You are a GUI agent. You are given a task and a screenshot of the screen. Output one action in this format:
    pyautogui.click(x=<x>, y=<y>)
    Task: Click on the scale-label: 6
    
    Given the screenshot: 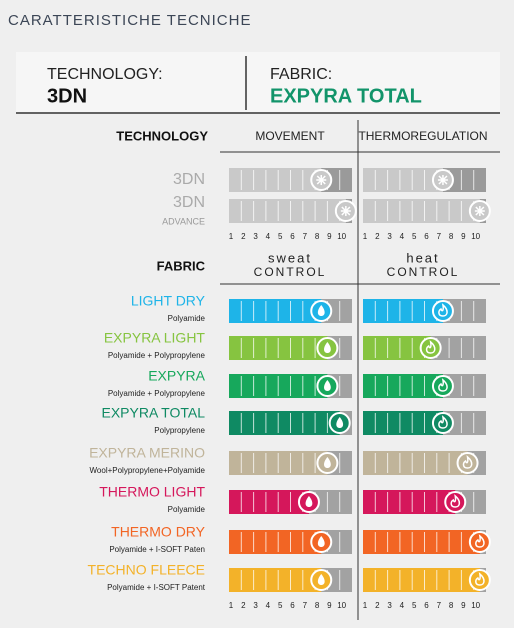 What is the action you would take?
    pyautogui.click(x=292, y=236)
    